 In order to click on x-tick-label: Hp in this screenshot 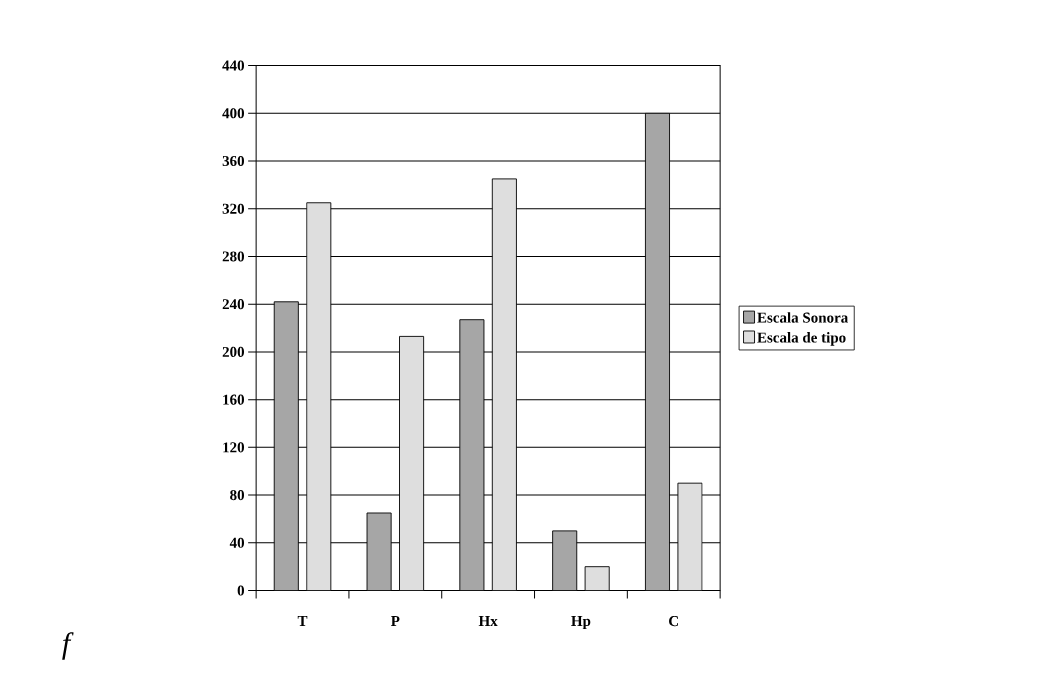, I will do `click(581, 623)`.